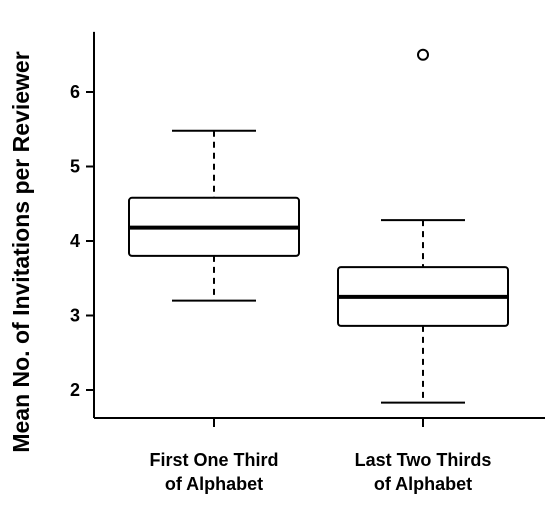 The image size is (550, 508). Describe the element at coordinates (213, 460) in the screenshot. I see `x-category-label-line: First One Third` at that location.